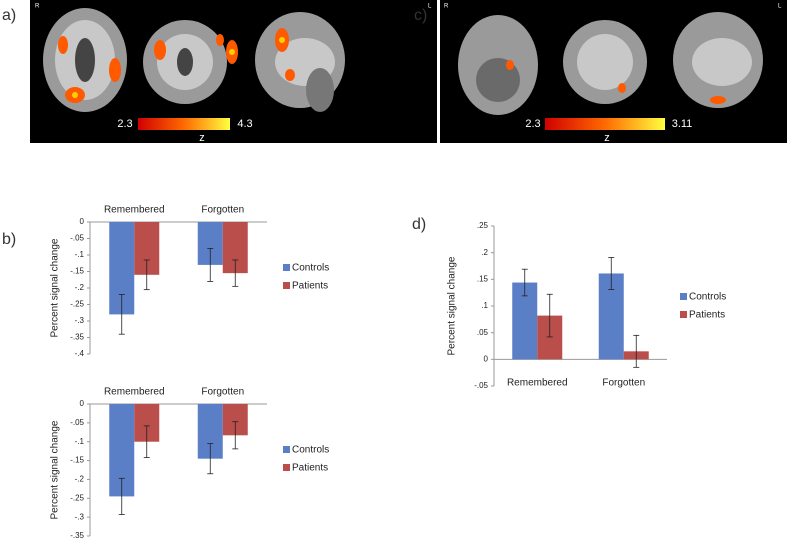  What do you see at coordinates (9, 15) in the screenshot?
I see `panel-label: a)` at bounding box center [9, 15].